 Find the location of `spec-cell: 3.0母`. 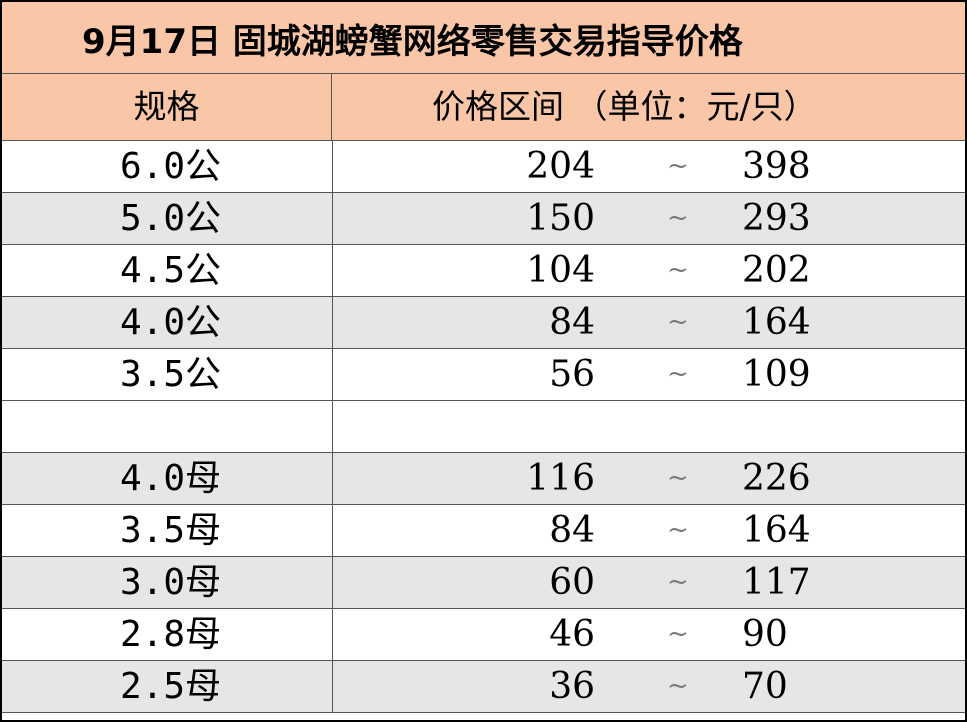

spec-cell: 3.0母 is located at coordinates (171, 582).